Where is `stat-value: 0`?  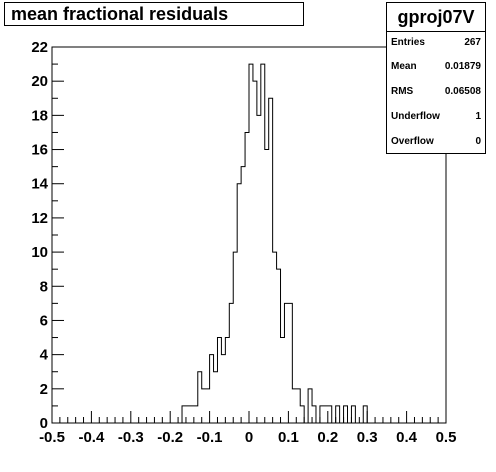 stat-value: 0 is located at coordinates (478, 141).